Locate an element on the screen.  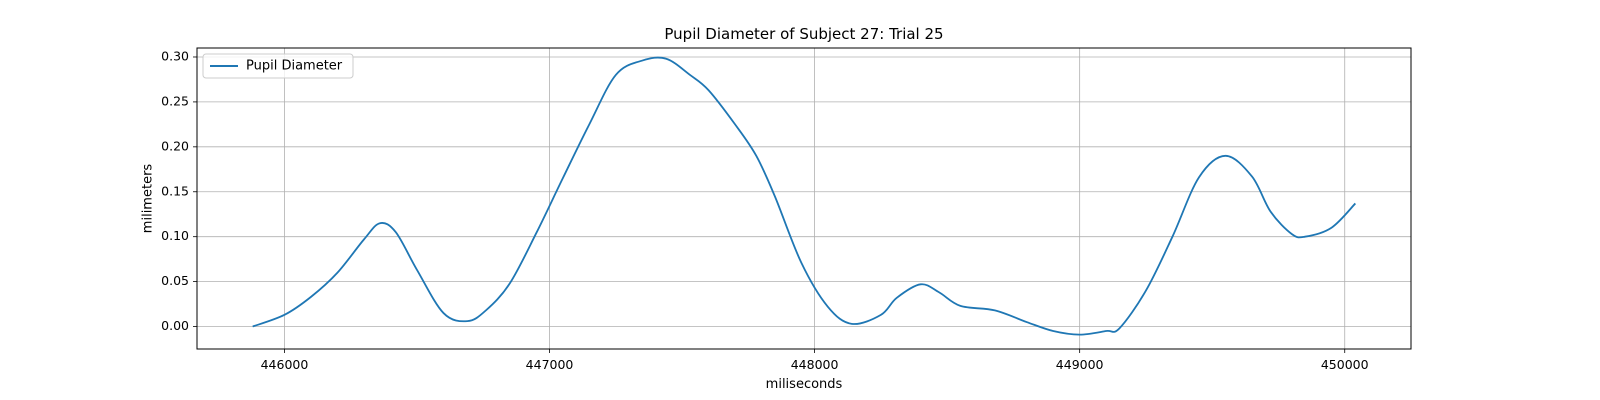
y-tick-label: 0.05 is located at coordinates (175, 280).